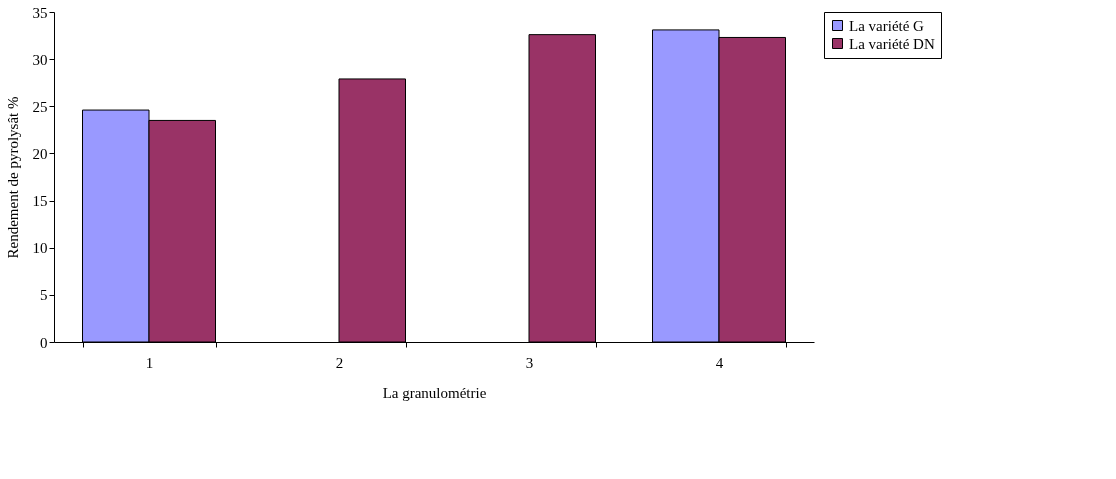 The width and height of the screenshot is (1116, 479). Describe the element at coordinates (40, 248) in the screenshot. I see `y-tick-label: 10` at that location.